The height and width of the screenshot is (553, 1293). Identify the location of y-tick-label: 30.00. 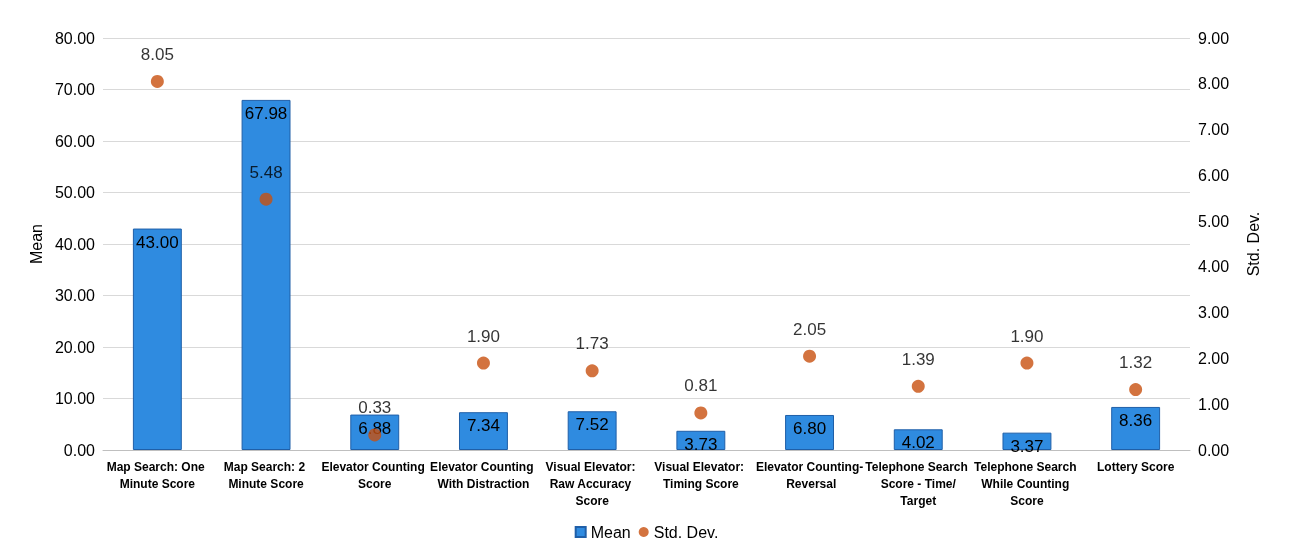
(75, 295).